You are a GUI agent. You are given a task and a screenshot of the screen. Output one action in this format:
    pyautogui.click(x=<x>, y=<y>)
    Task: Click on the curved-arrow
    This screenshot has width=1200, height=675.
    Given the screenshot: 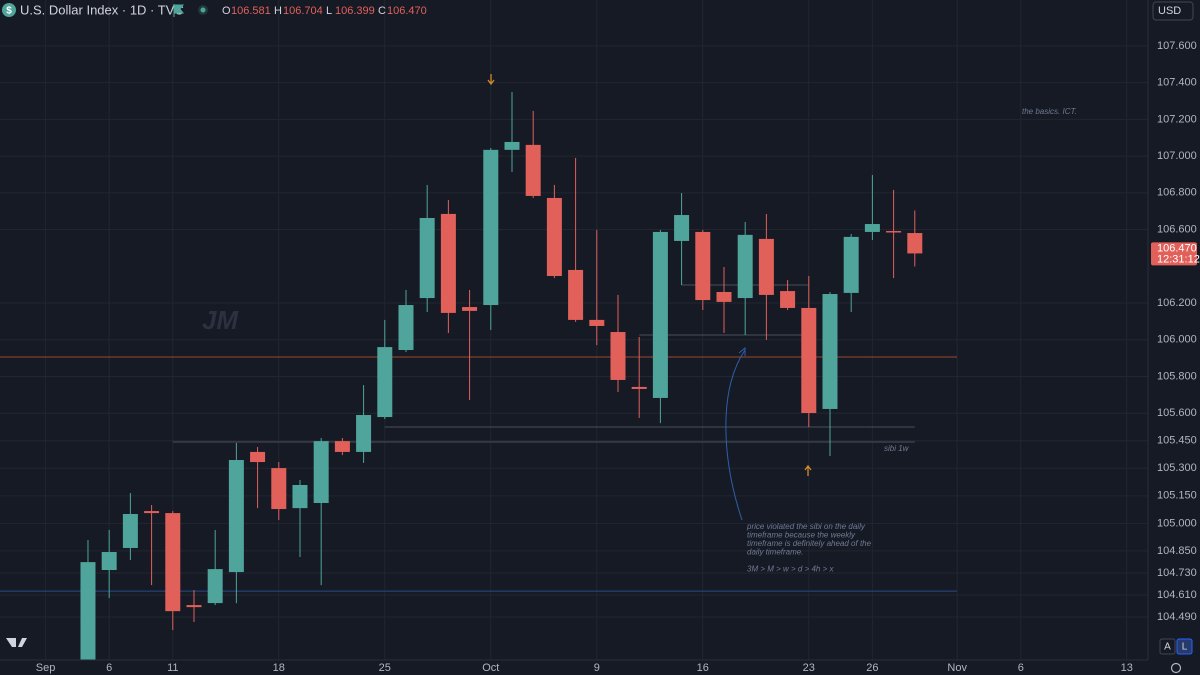 What is the action you would take?
    pyautogui.click(x=735, y=435)
    